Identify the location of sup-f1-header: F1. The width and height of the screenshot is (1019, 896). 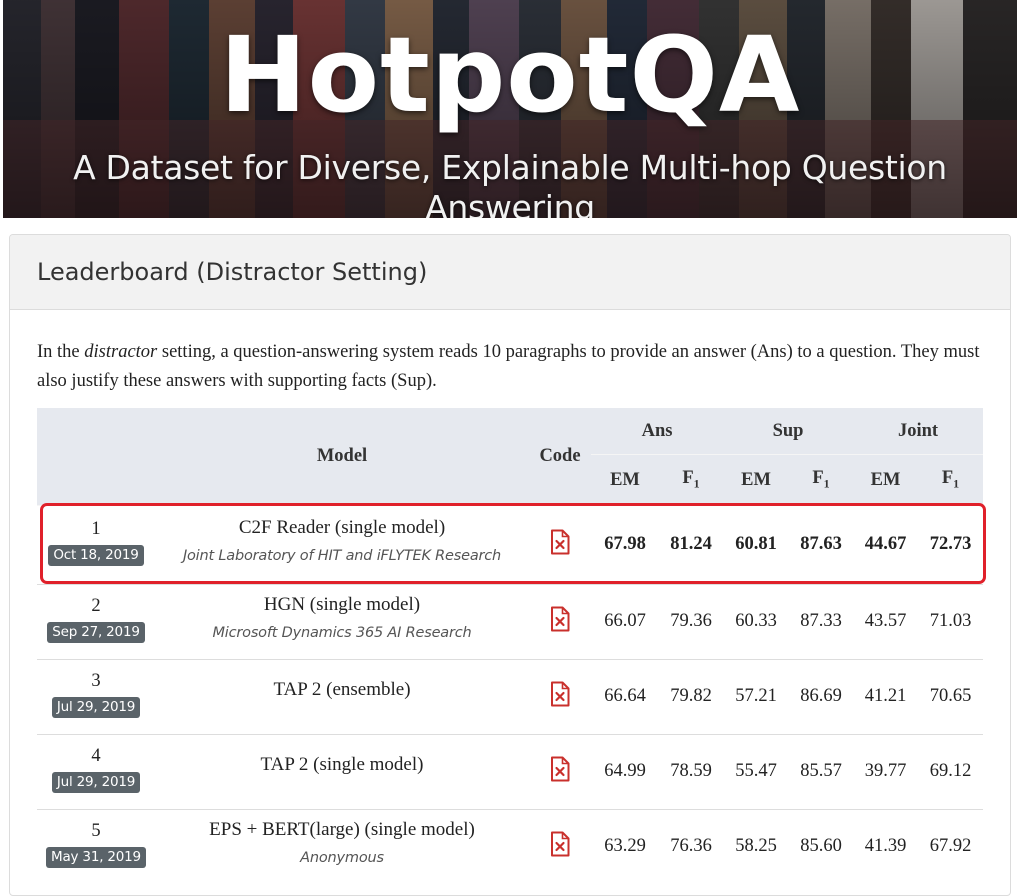
(821, 479).